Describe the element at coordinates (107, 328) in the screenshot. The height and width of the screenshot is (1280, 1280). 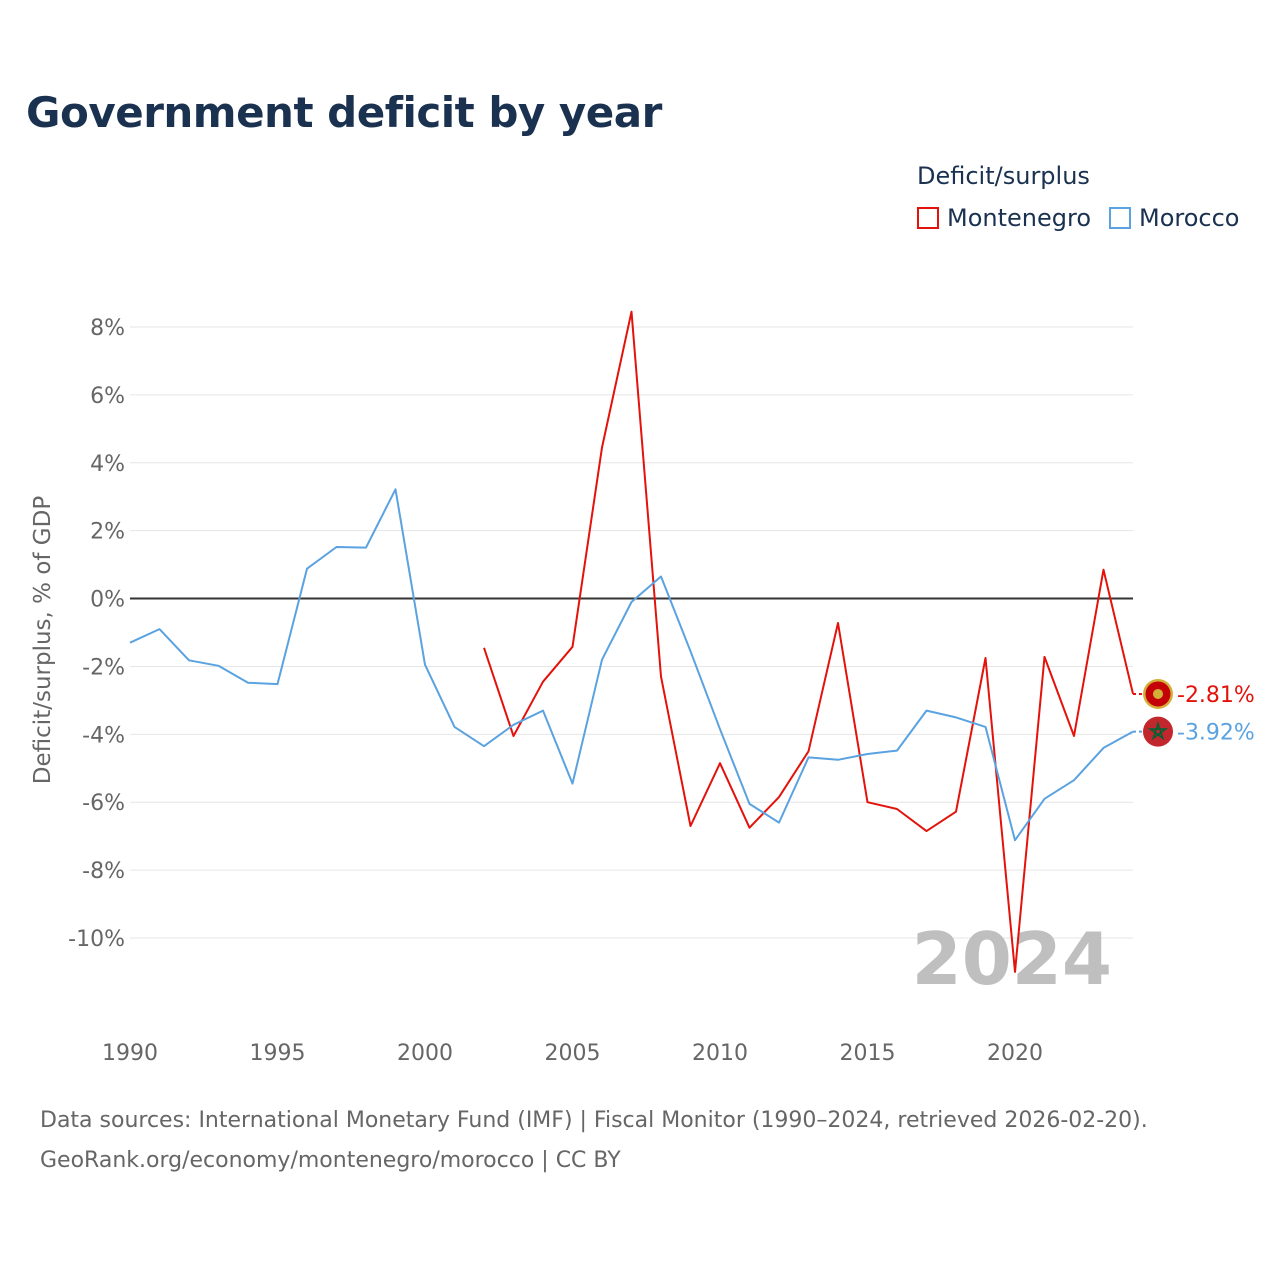
I see `y-tick-label: 8%` at that location.